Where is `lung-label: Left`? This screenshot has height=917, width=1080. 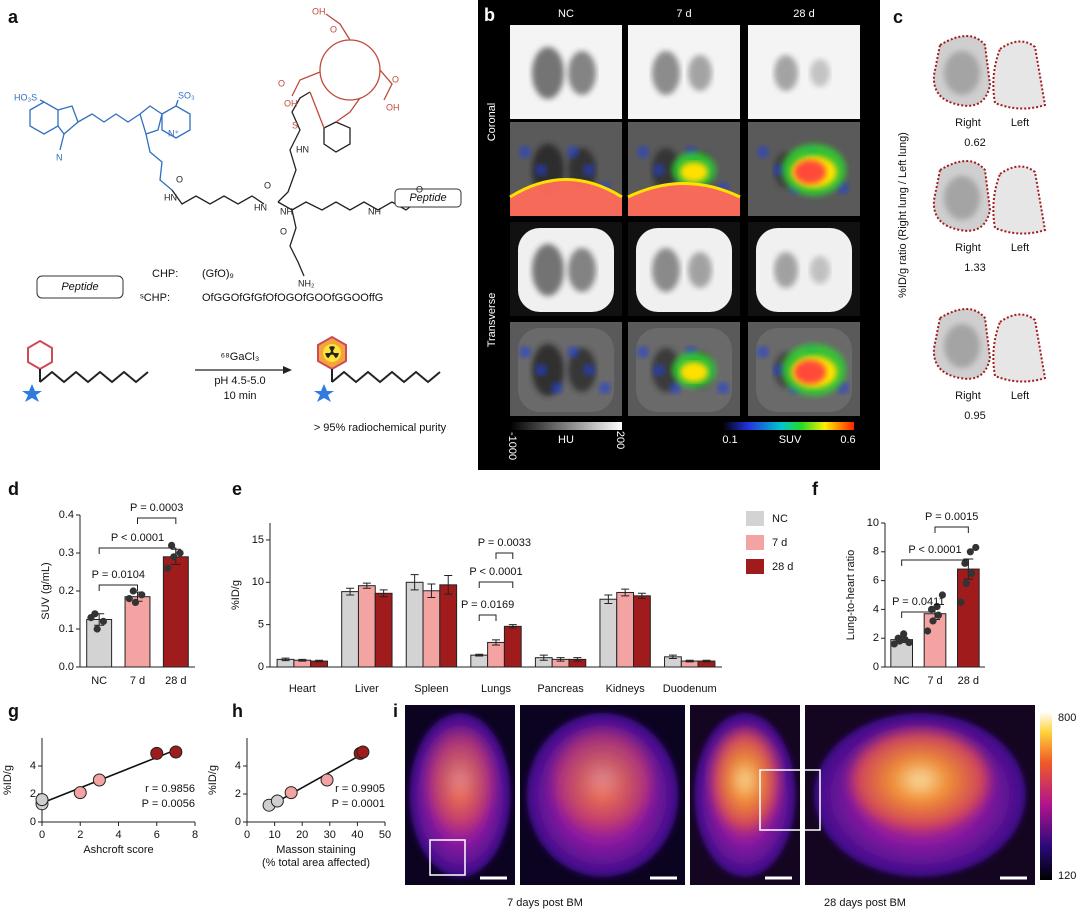
lung-label: Left is located at coordinates (1020, 248).